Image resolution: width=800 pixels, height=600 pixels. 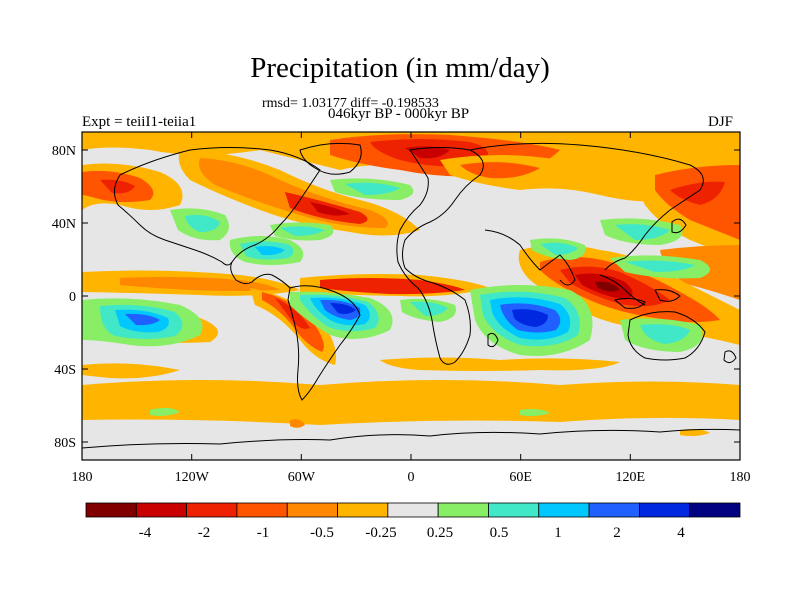 What do you see at coordinates (558, 533) in the screenshot?
I see `colorbar-label: 1` at bounding box center [558, 533].